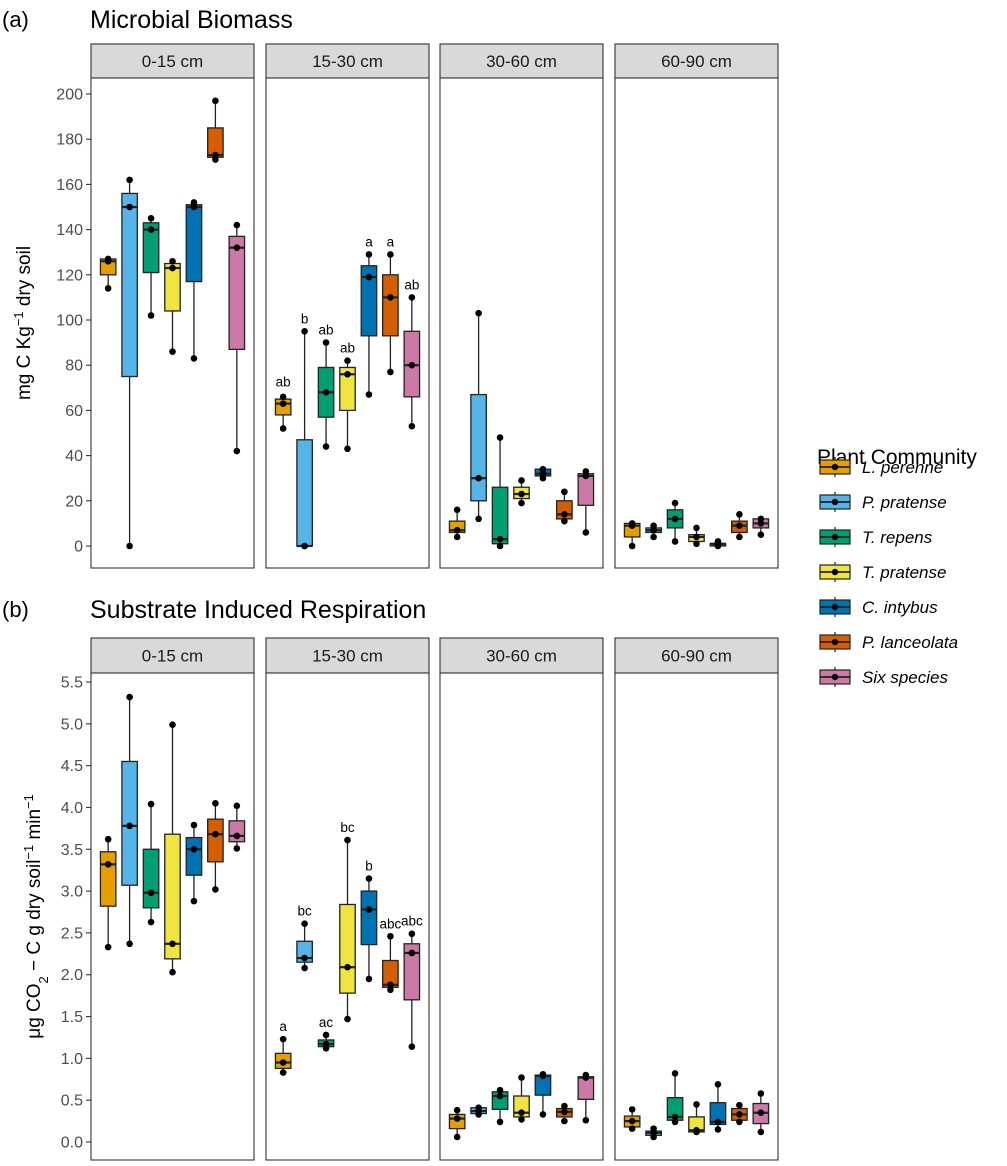  I want to click on y-tick-label: 3.0, so click(72, 892).